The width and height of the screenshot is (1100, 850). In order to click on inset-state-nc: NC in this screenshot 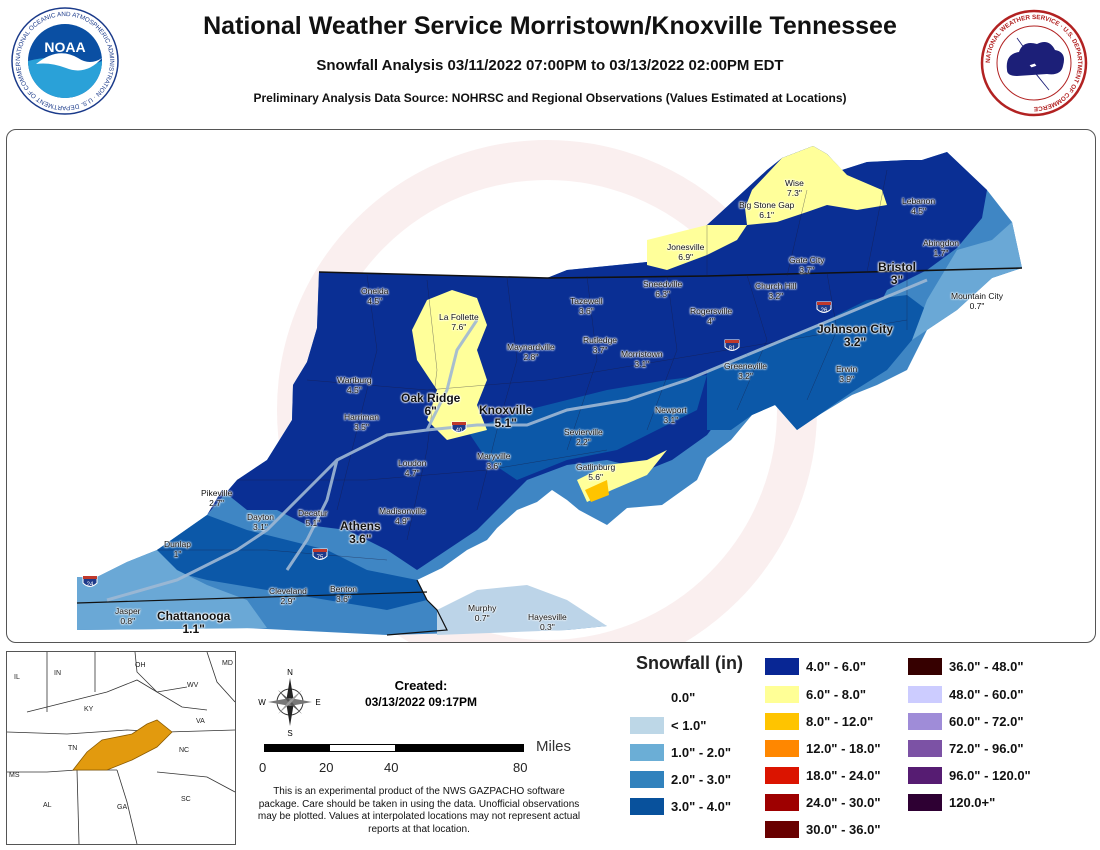, I will do `click(184, 750)`.